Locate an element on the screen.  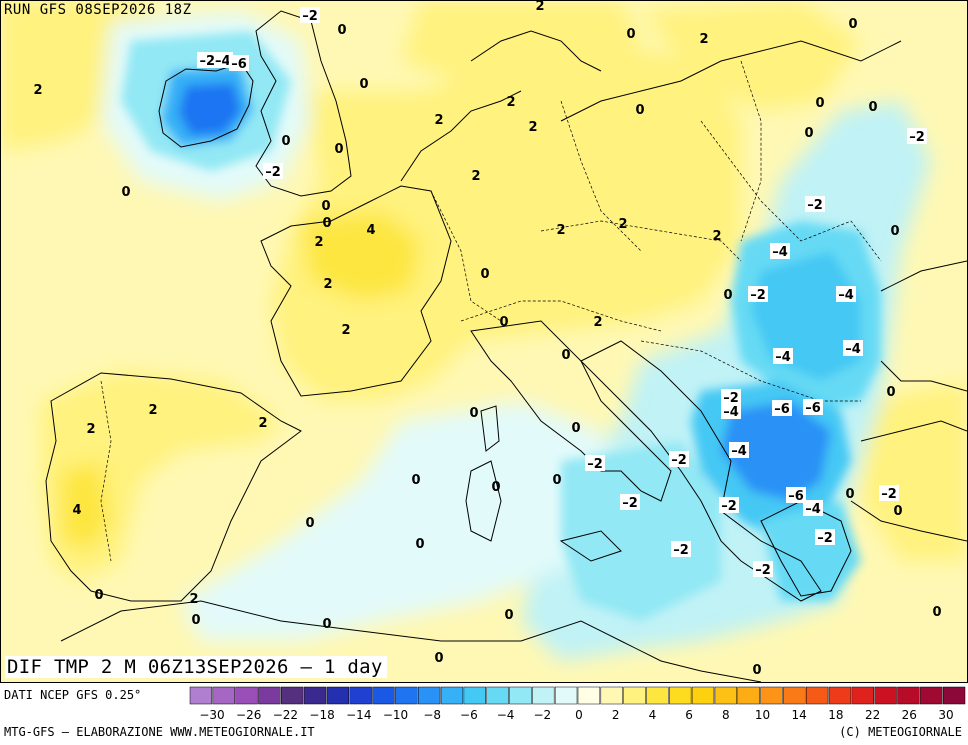
border-spain-portugal is located at coordinates (106, 471).